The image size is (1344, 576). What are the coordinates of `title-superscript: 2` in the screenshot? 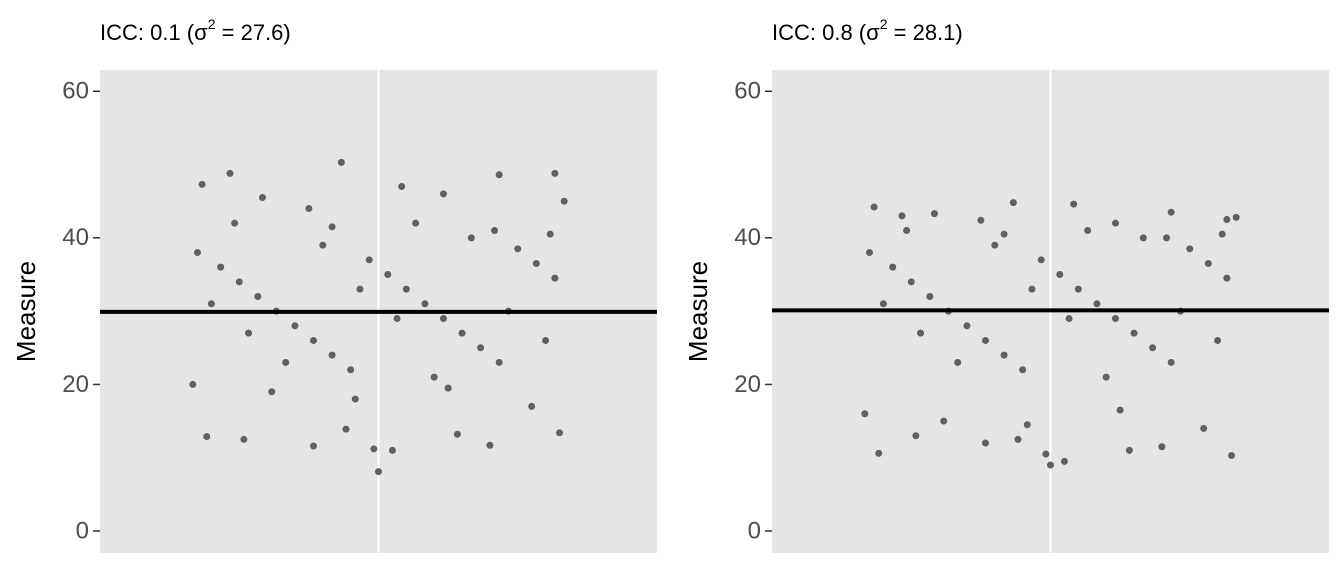 It's located at (884, 24).